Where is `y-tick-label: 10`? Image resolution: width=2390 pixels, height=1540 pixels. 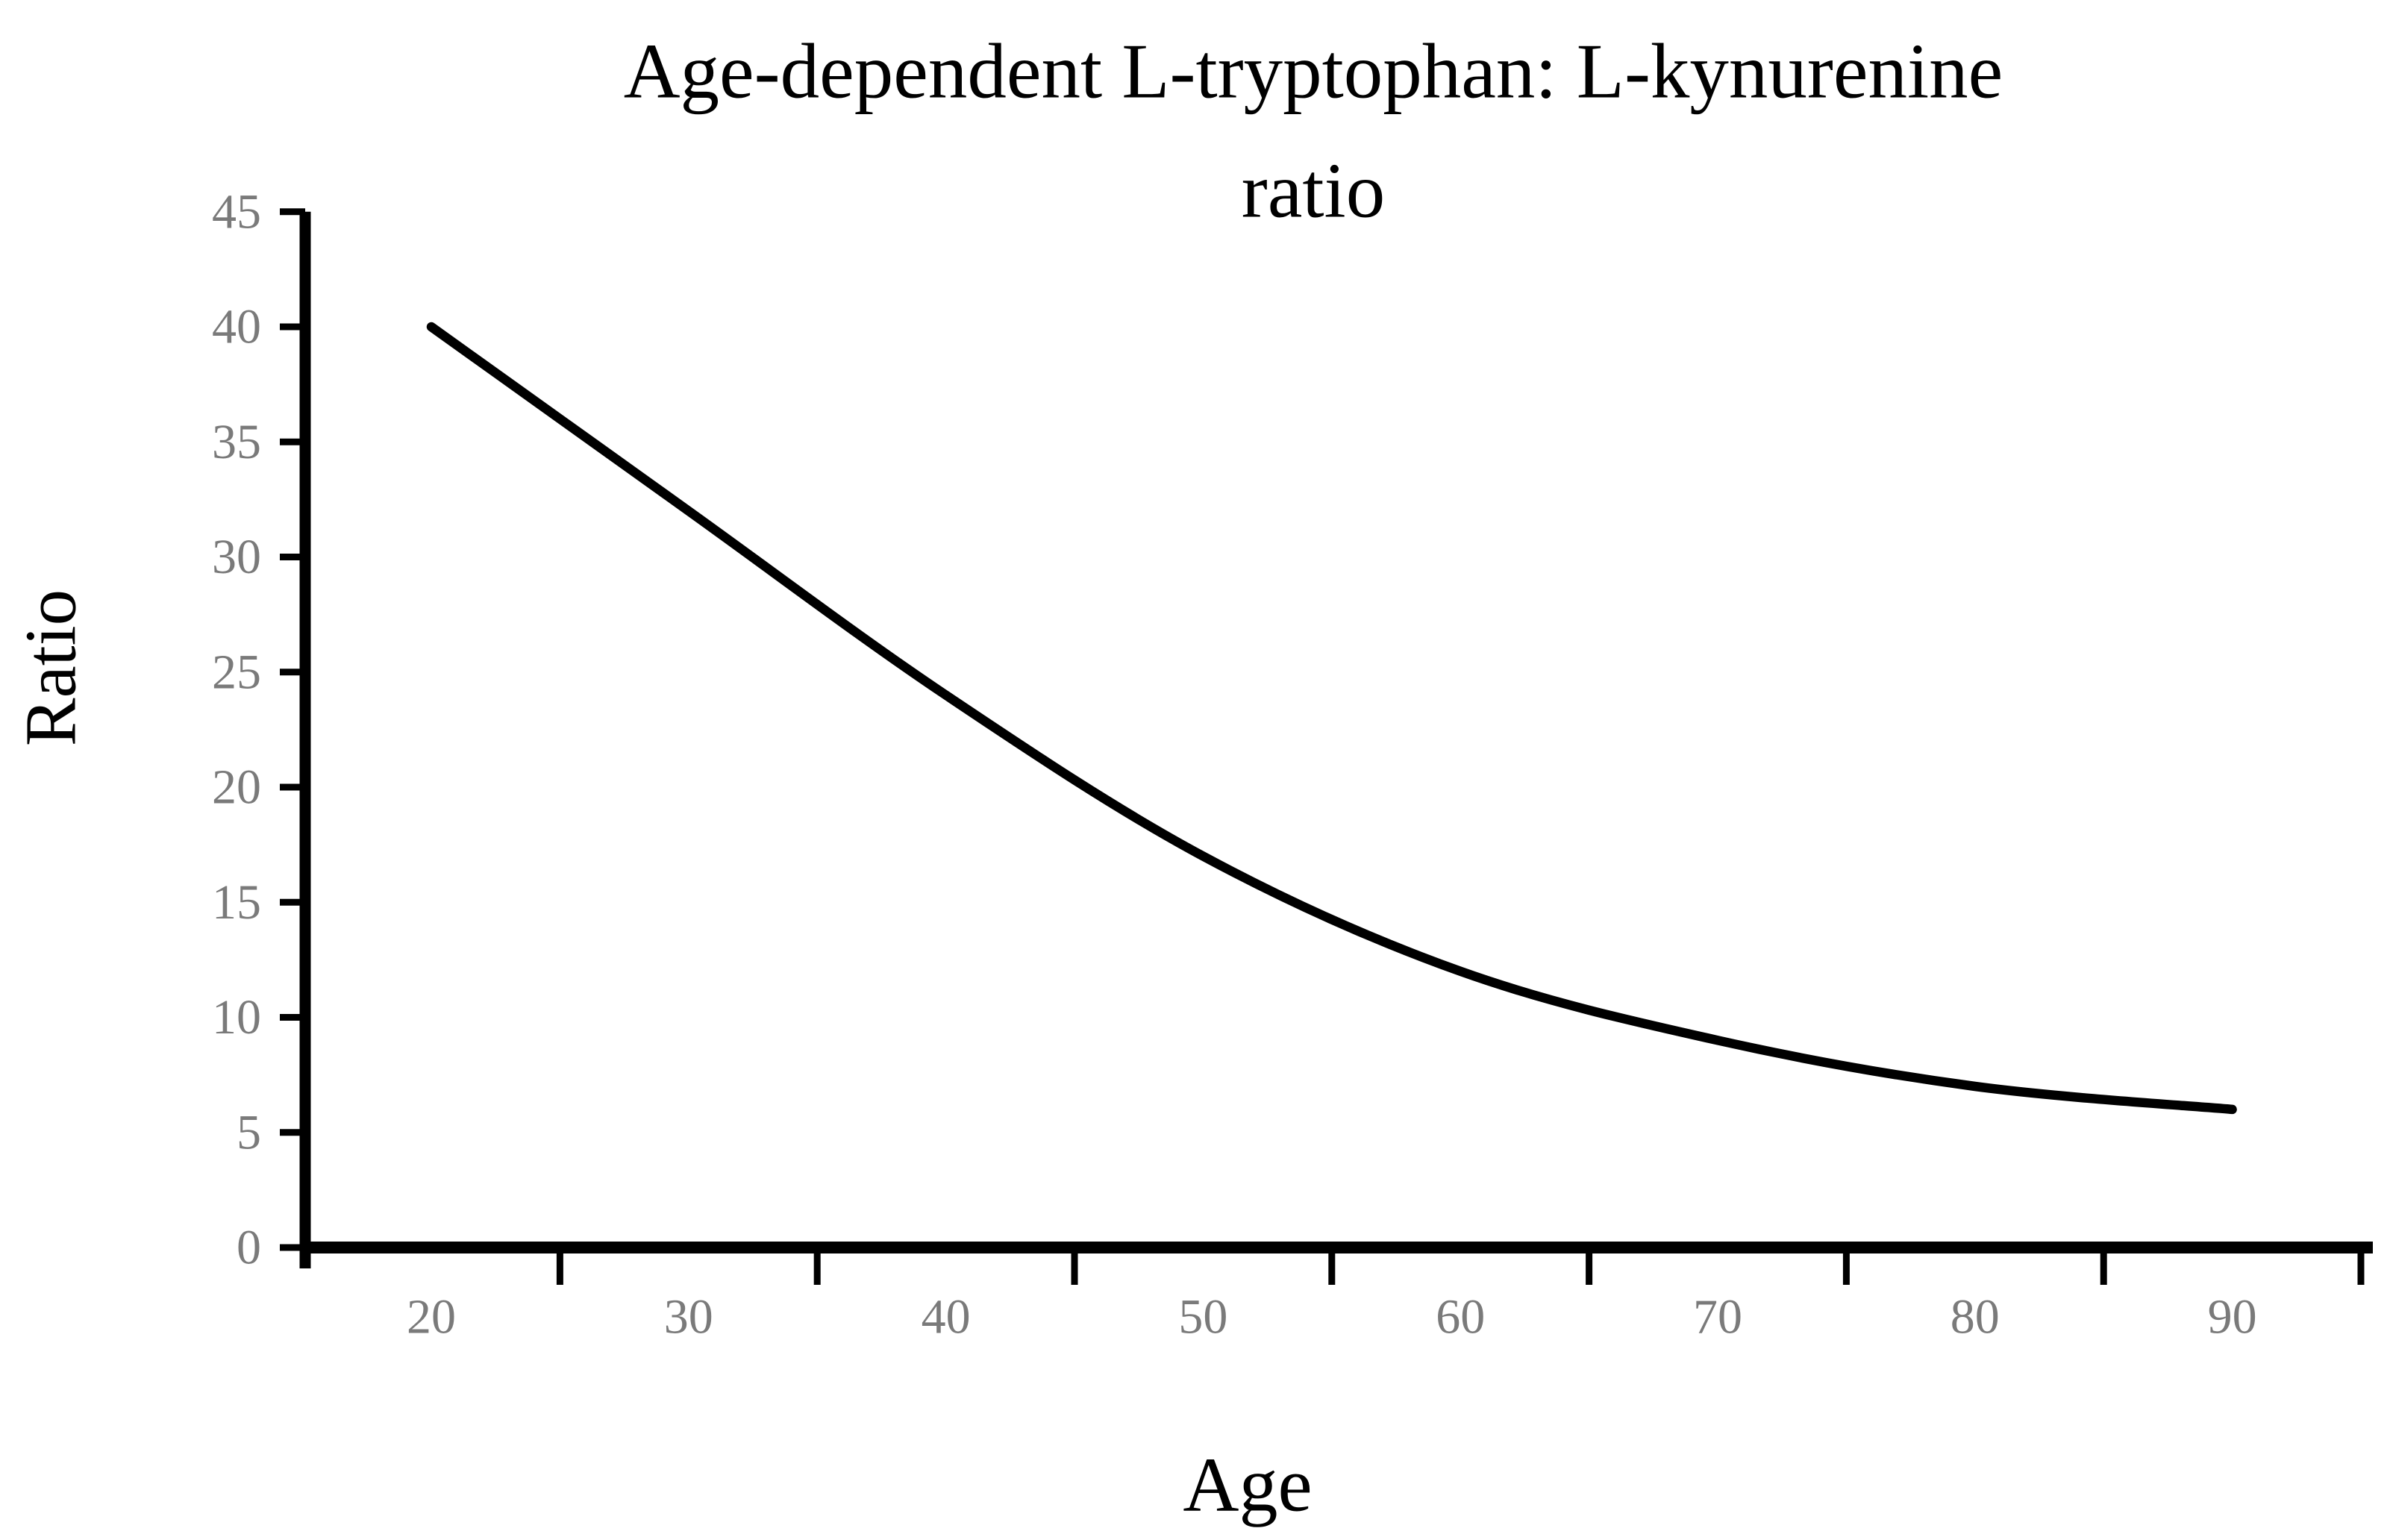 y-tick-label: 10 is located at coordinates (236, 1017).